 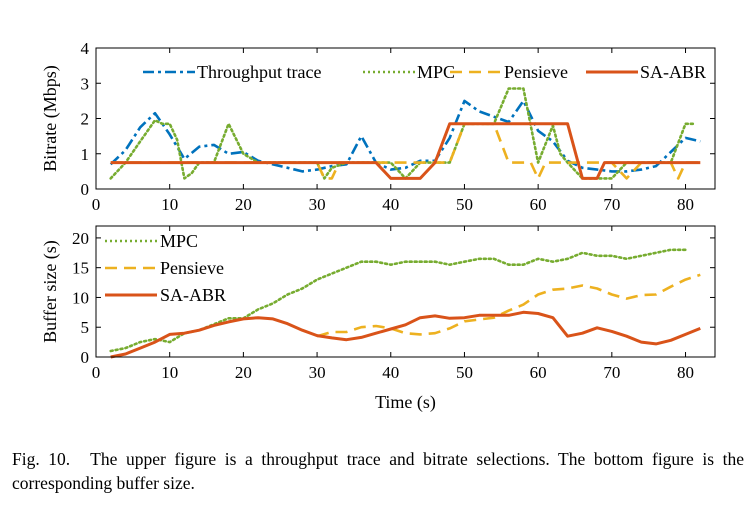 I want to click on series-line-throughput-trace, so click(x=405, y=136).